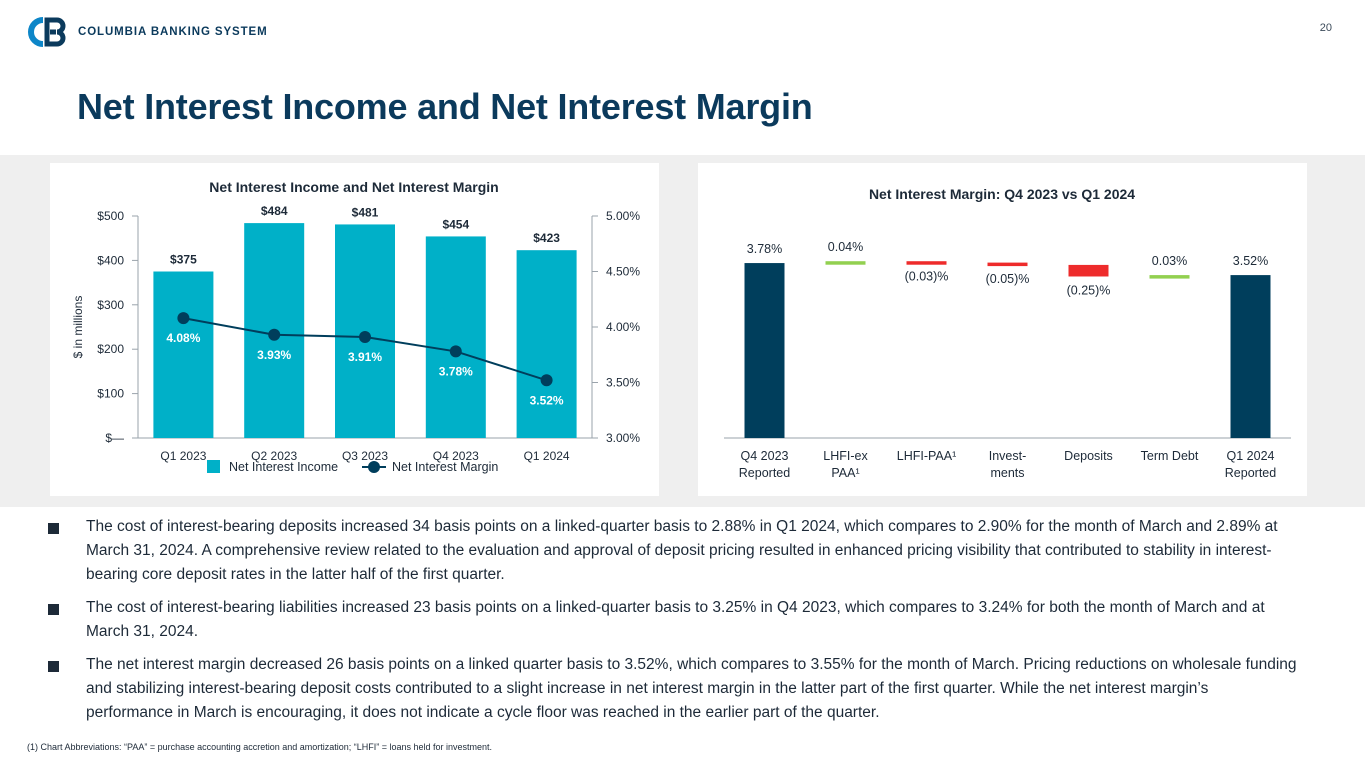 The width and height of the screenshot is (1365, 768). What do you see at coordinates (623, 438) in the screenshot?
I see `y2-tick-label: 3.00%` at bounding box center [623, 438].